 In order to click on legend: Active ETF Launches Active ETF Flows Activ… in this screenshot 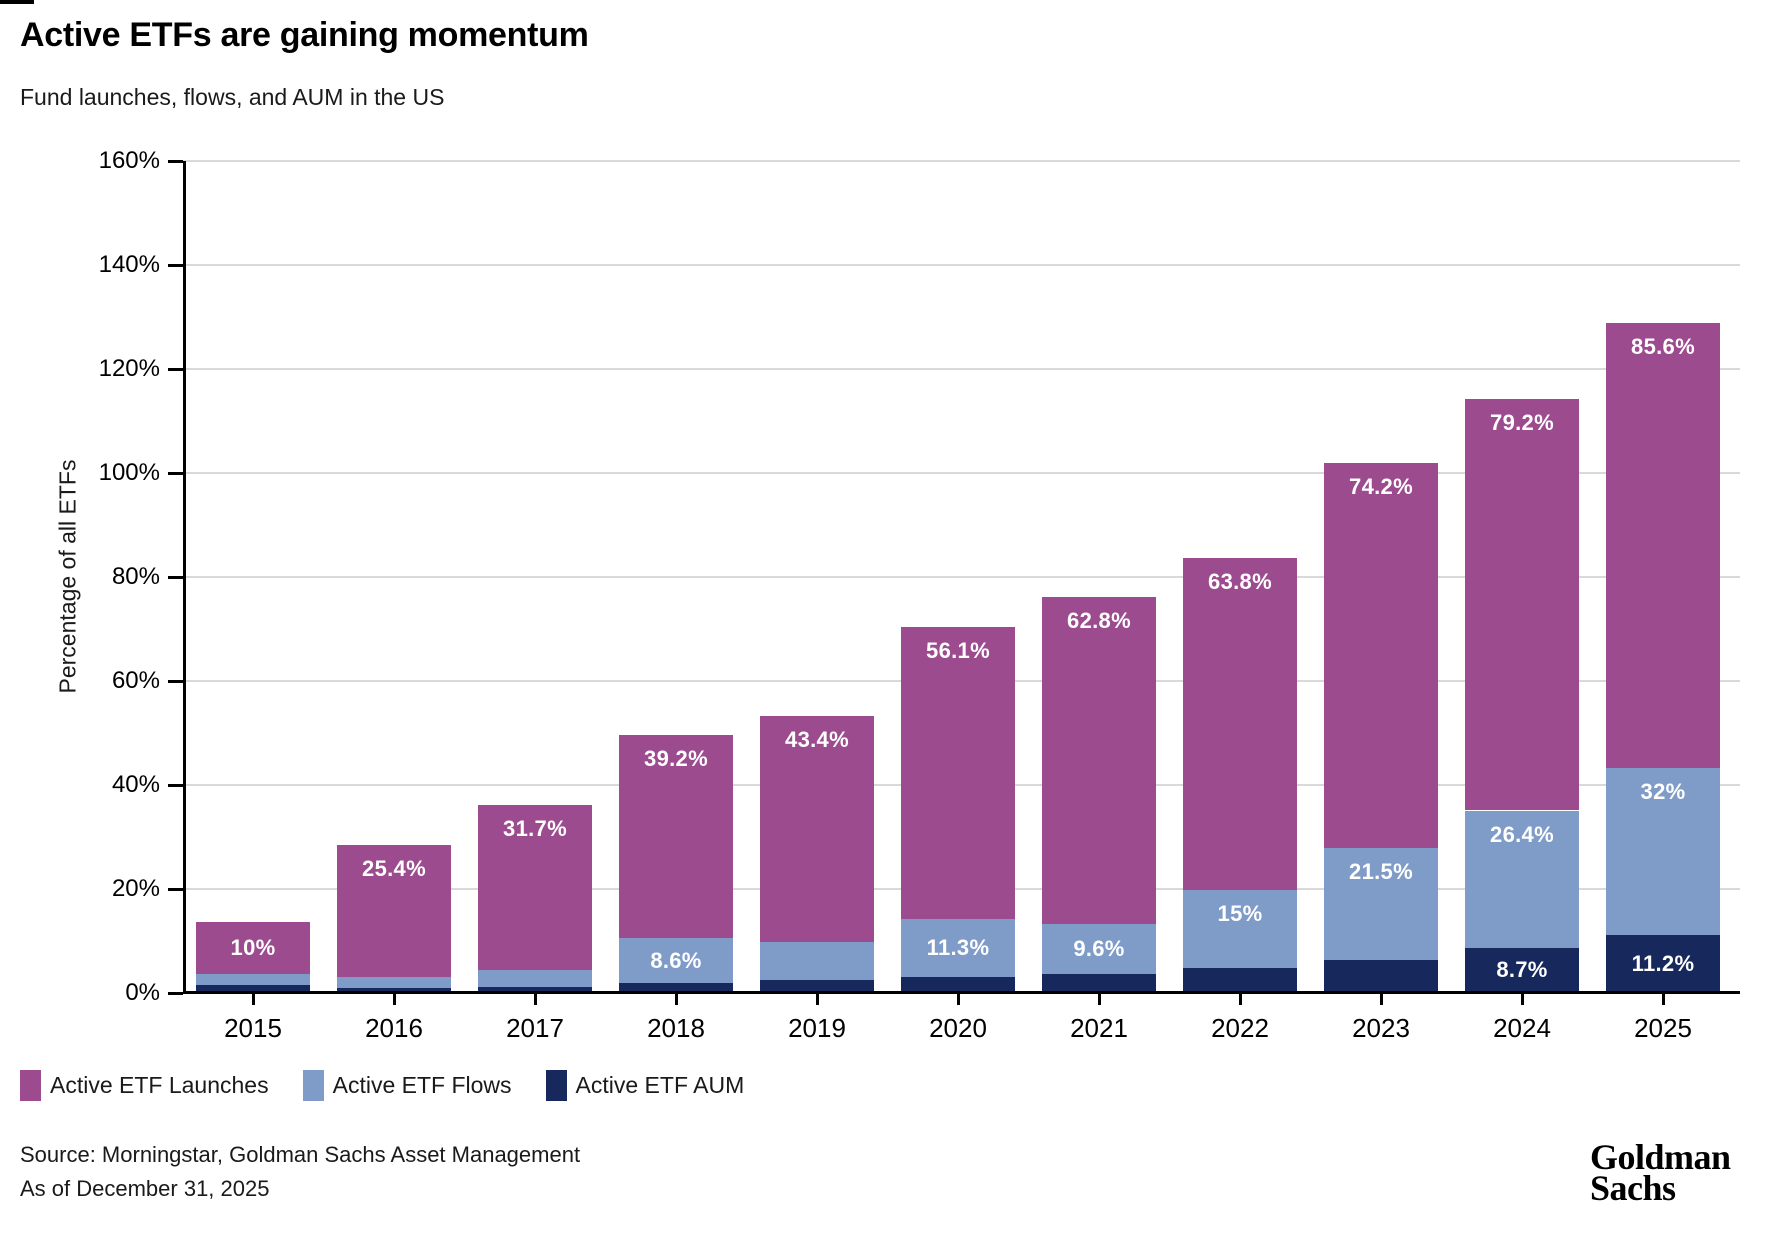, I will do `click(382, 1085)`.